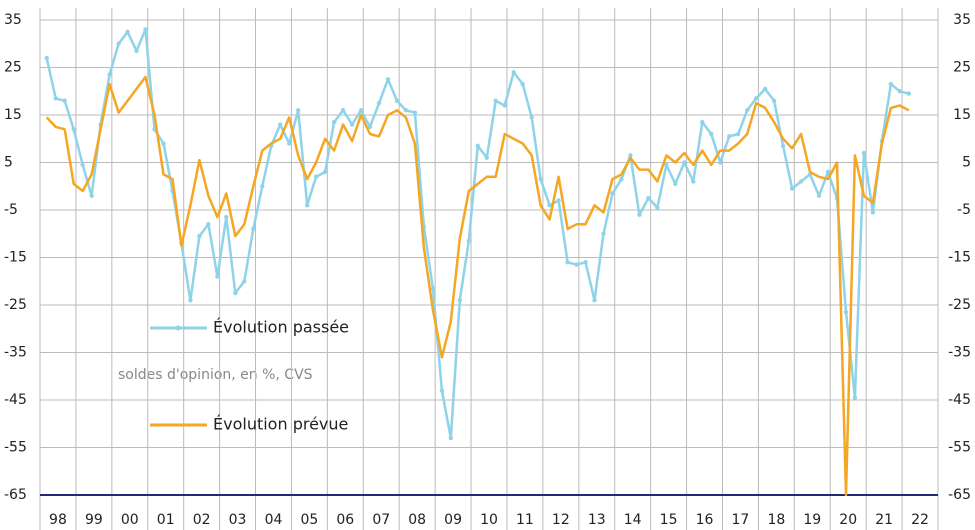  Describe the element at coordinates (215, 375) in the screenshot. I see `subtitle: soldes d'opinion, en %, CVS` at that location.